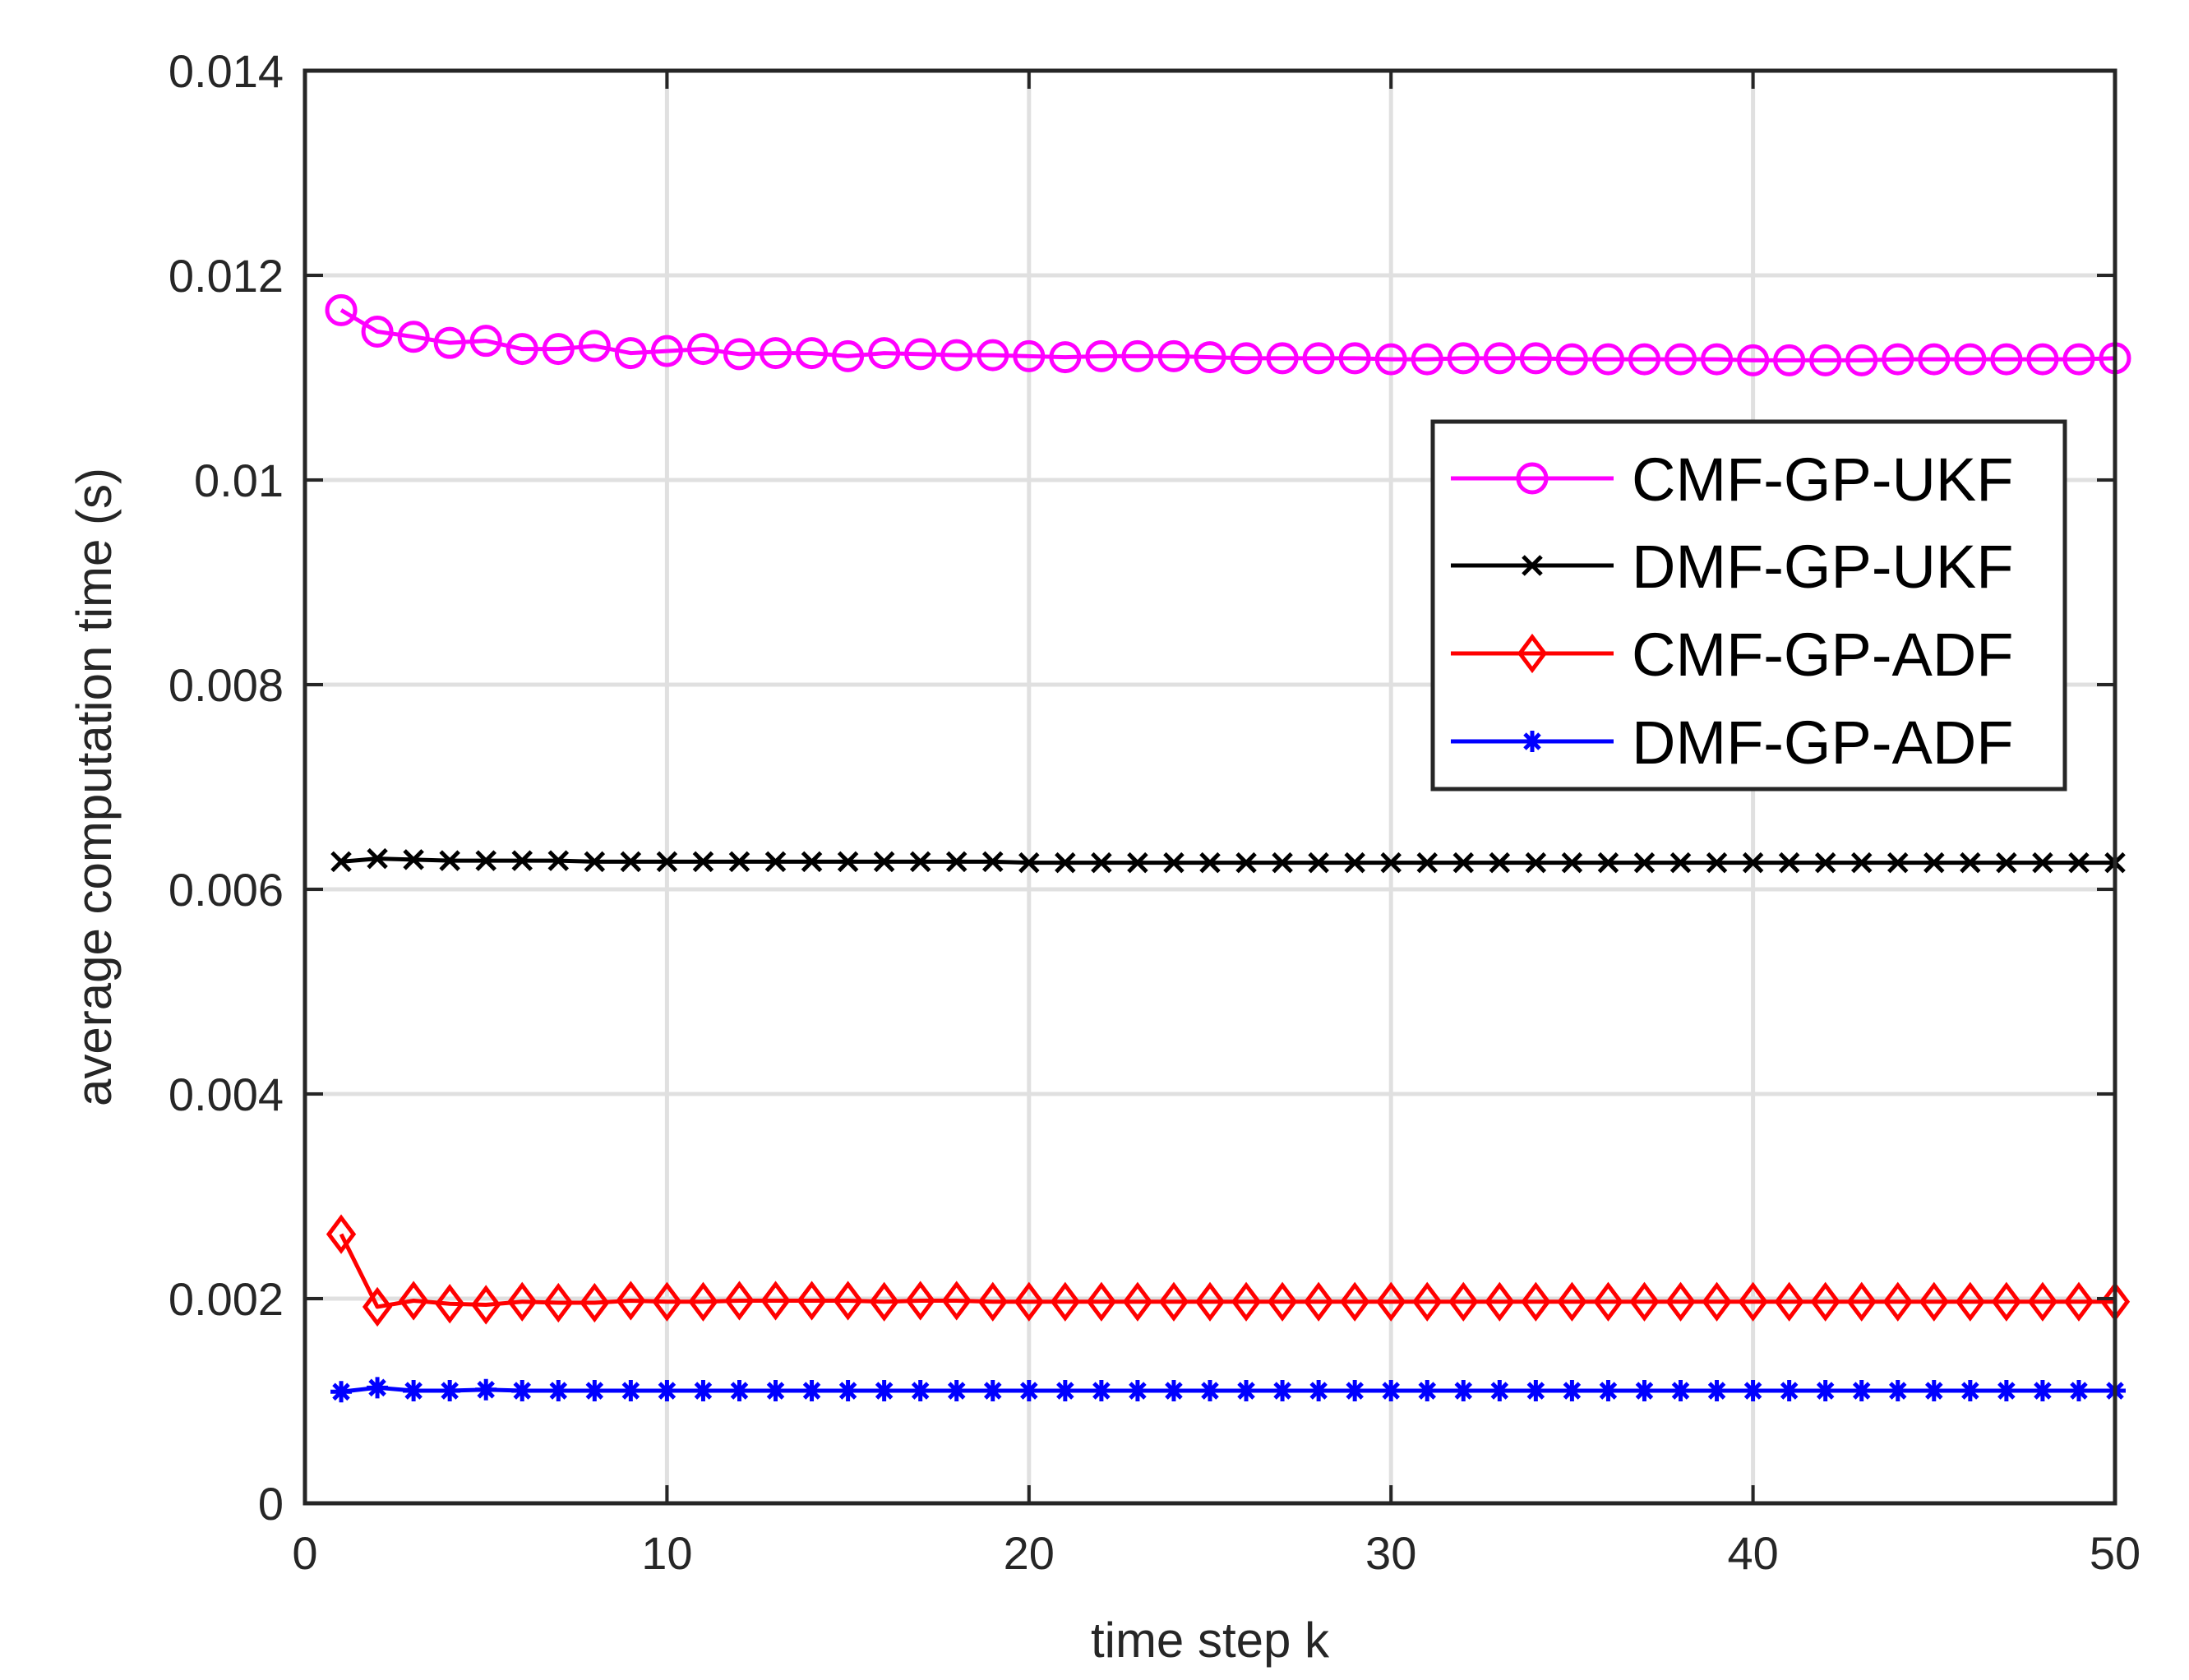 Image resolution: width=2189 pixels, height=1680 pixels. I want to click on legend-marker-dmf-gp-ukf, so click(1532, 565).